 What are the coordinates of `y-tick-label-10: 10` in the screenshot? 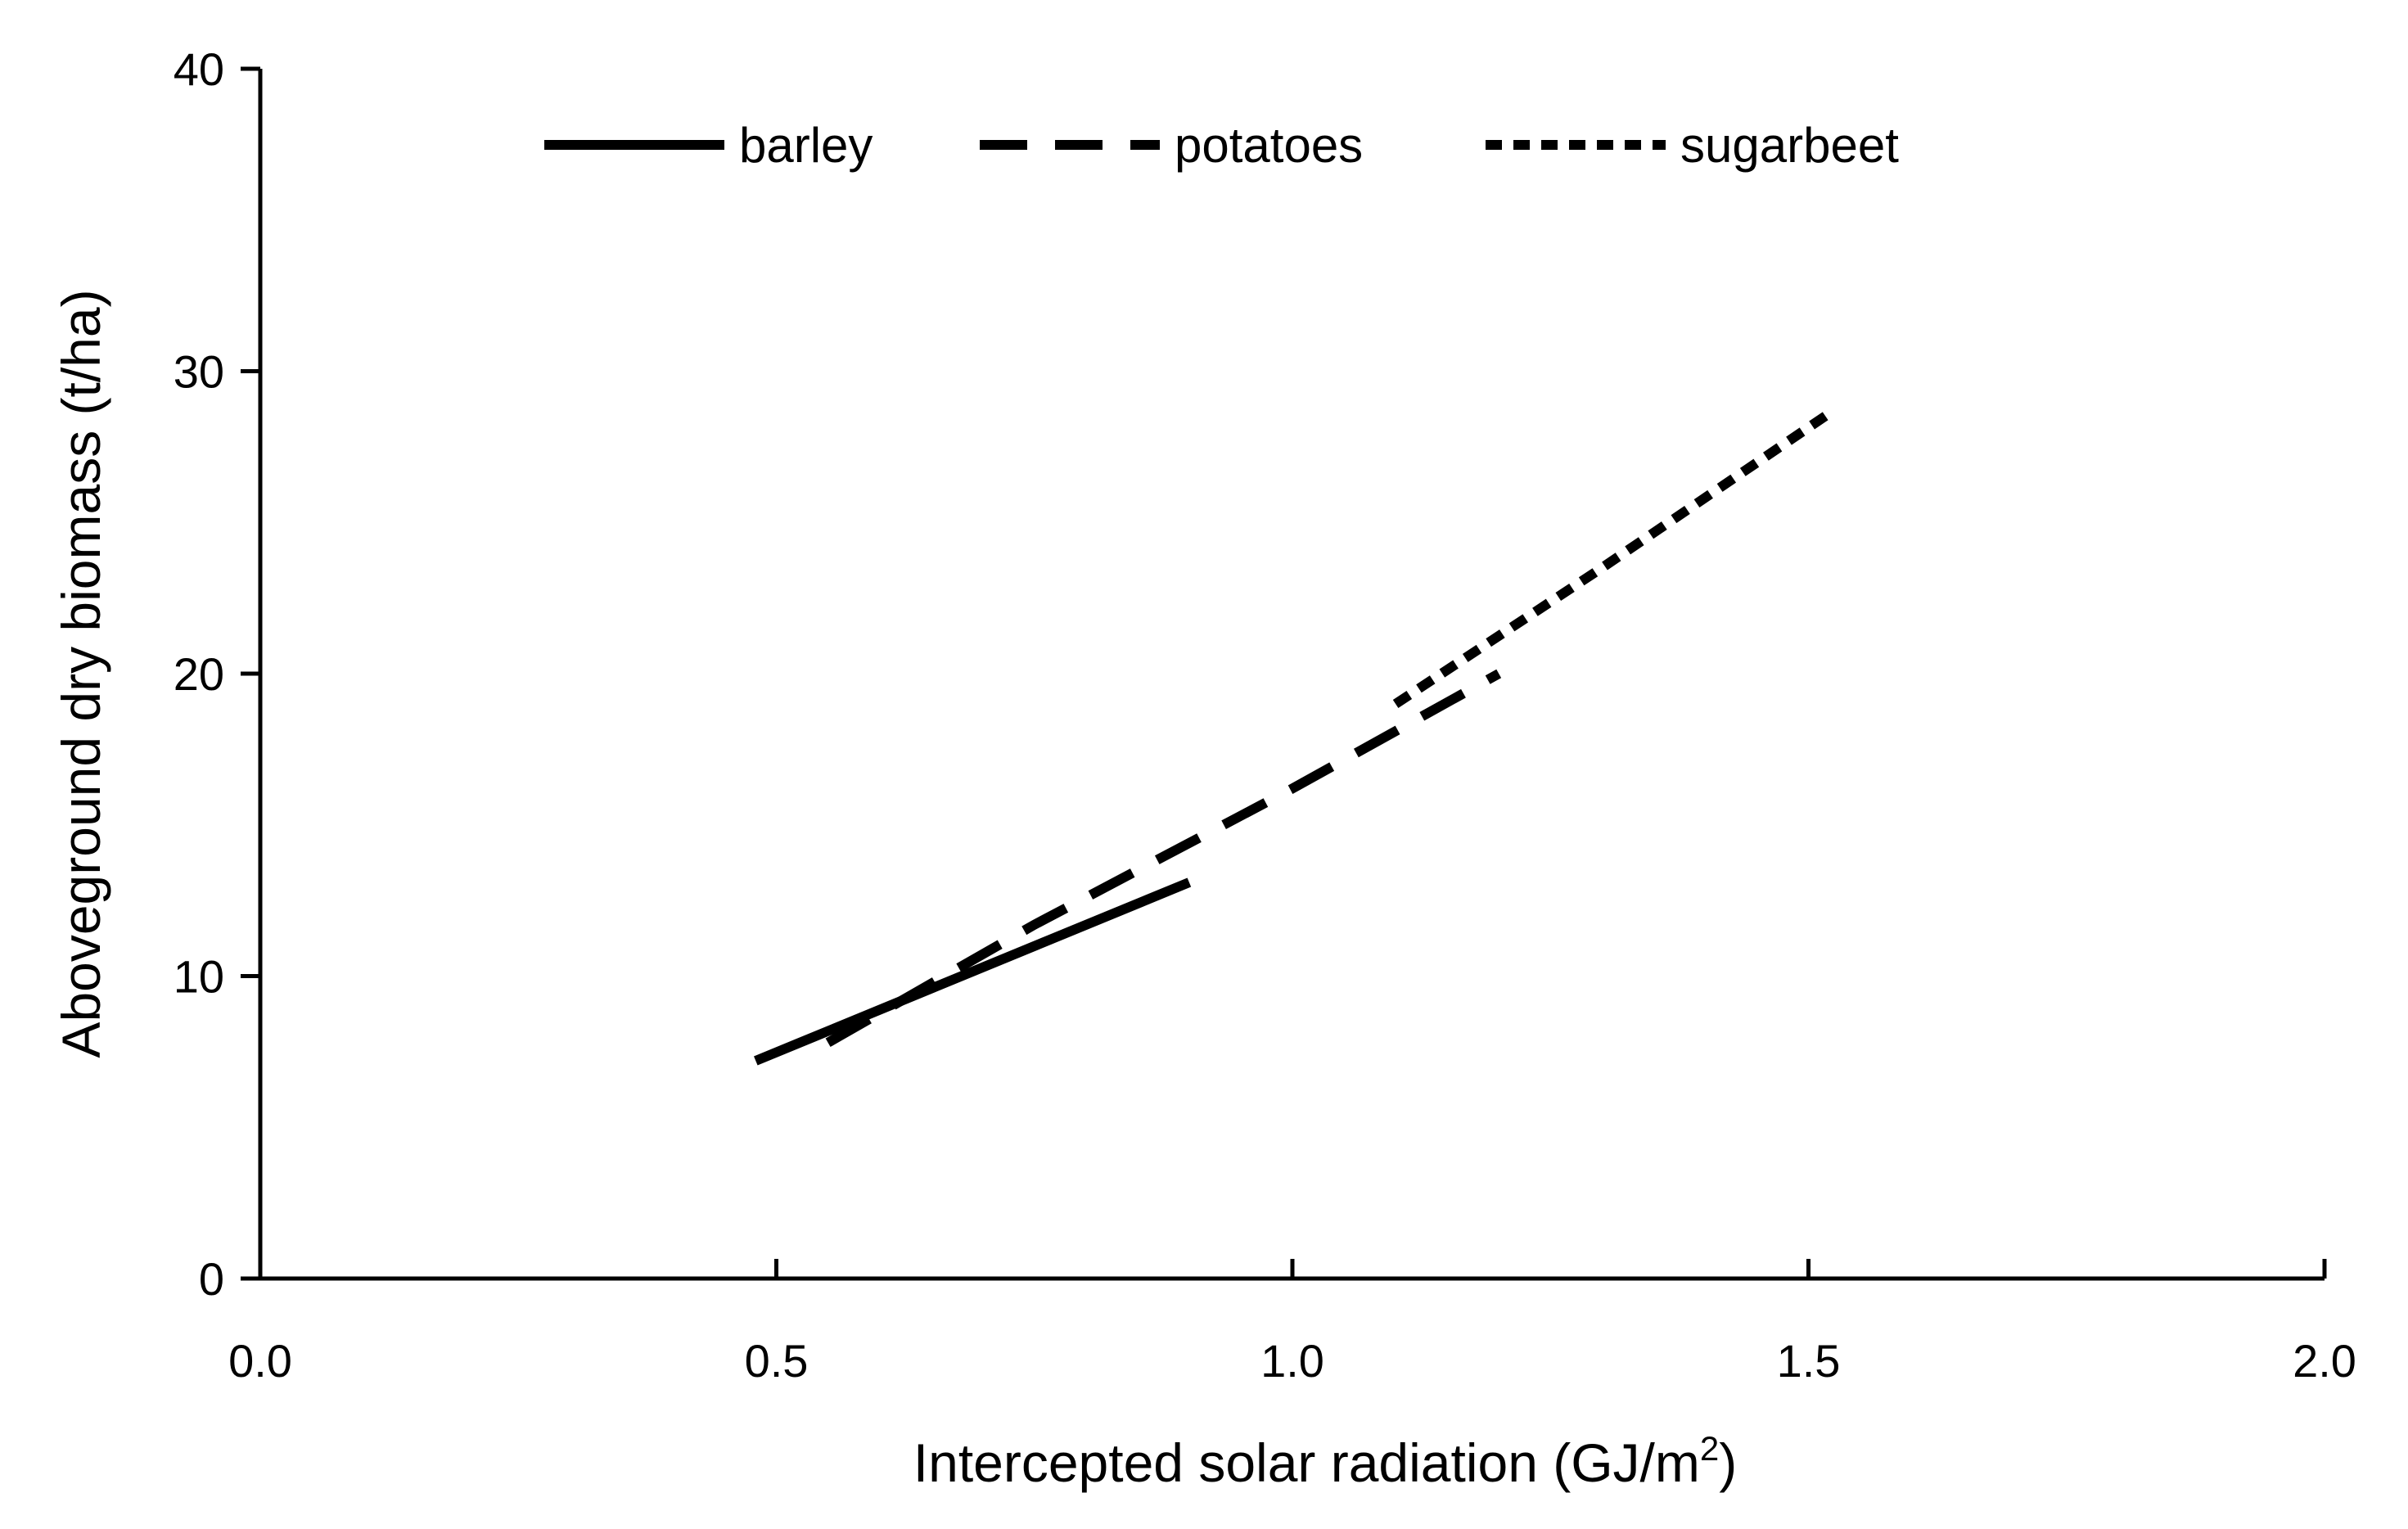 It's located at (199, 977).